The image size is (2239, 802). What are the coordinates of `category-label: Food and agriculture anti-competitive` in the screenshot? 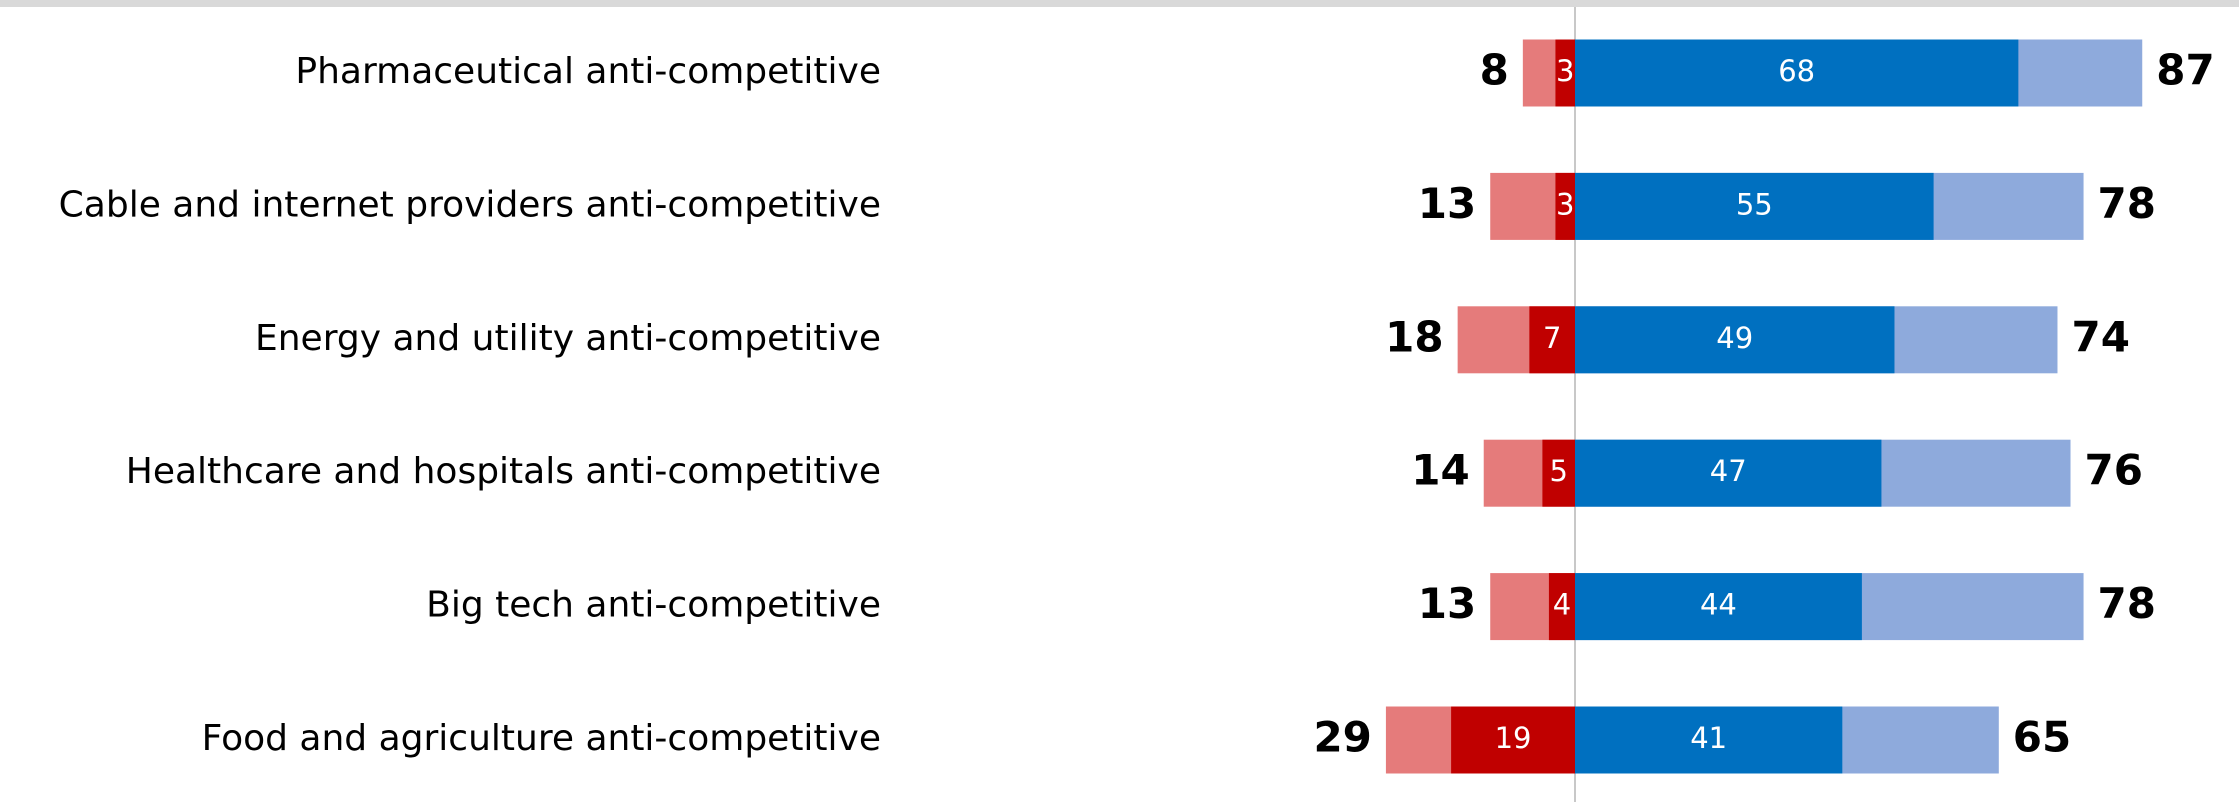 It's located at (541, 738).